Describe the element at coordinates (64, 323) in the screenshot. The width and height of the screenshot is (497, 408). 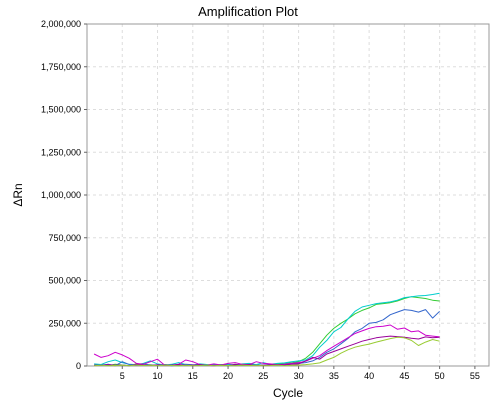
I see `y-tick-label: 250,000` at that location.